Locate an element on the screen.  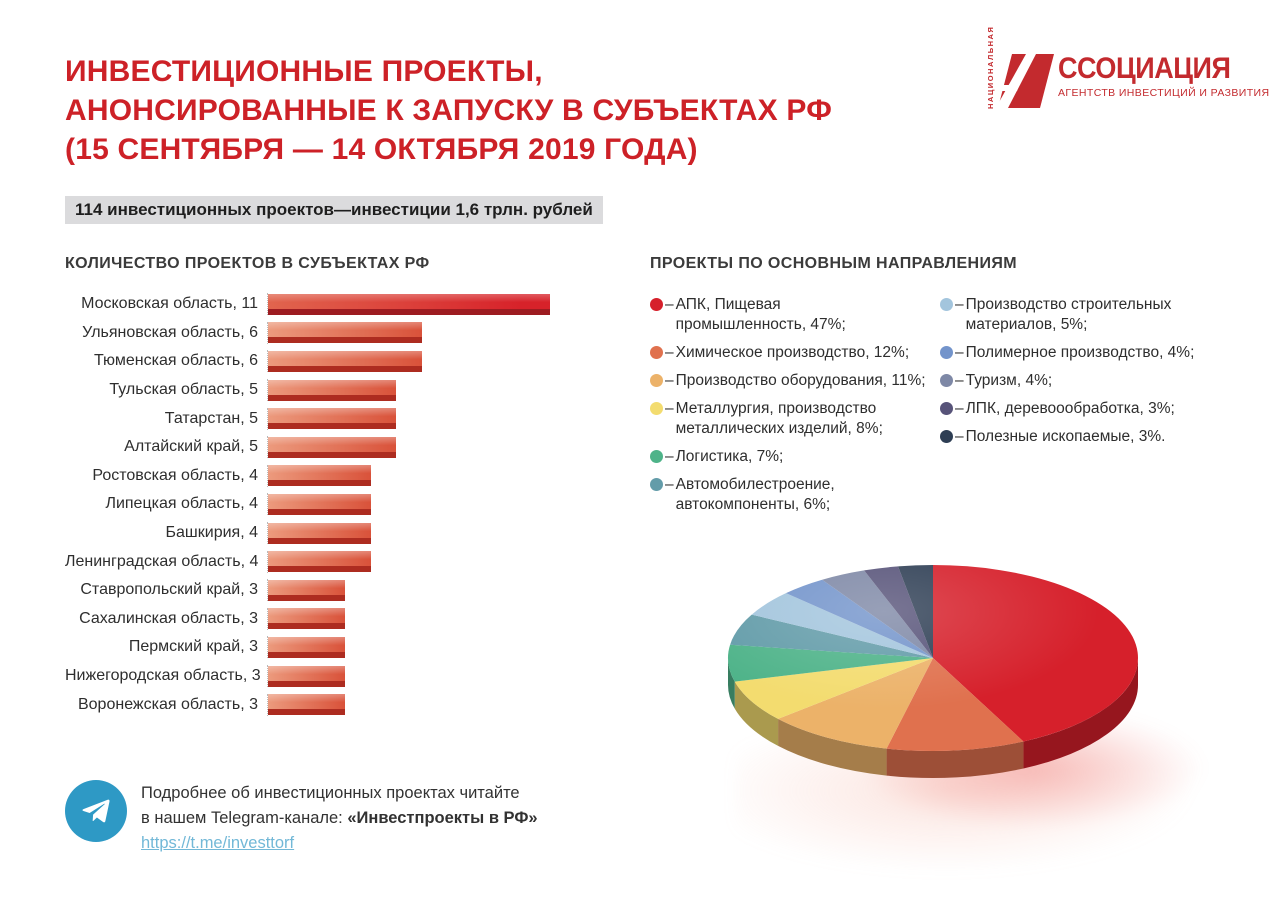
bar-row: Ленинградская область, 4 is located at coordinates (345, 561).